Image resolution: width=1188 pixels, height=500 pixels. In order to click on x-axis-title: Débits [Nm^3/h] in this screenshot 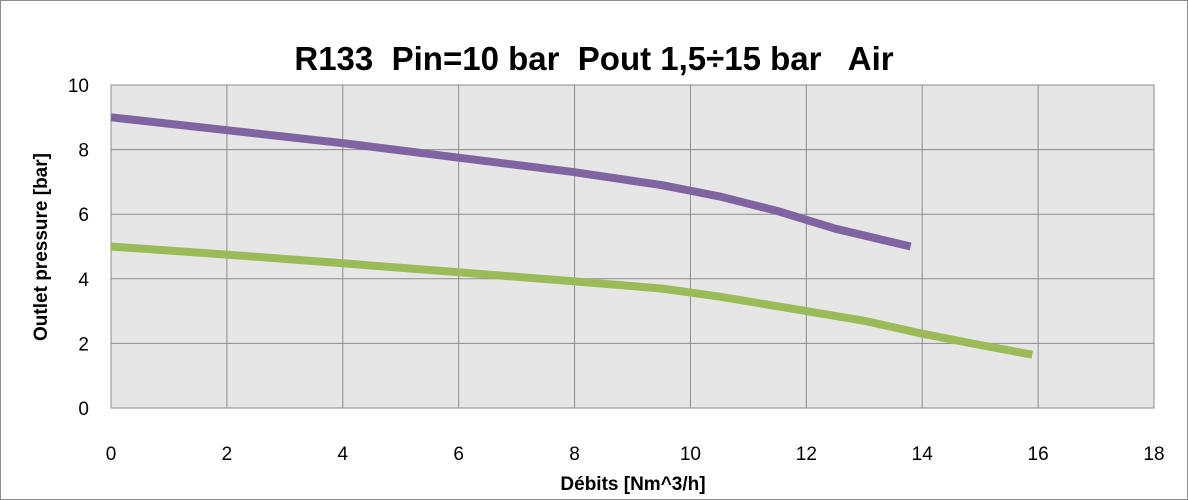, I will do `click(632, 484)`.